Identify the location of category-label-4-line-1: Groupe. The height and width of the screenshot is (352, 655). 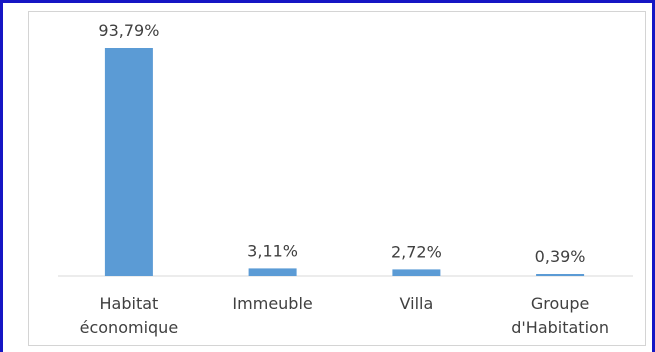
(560, 303).